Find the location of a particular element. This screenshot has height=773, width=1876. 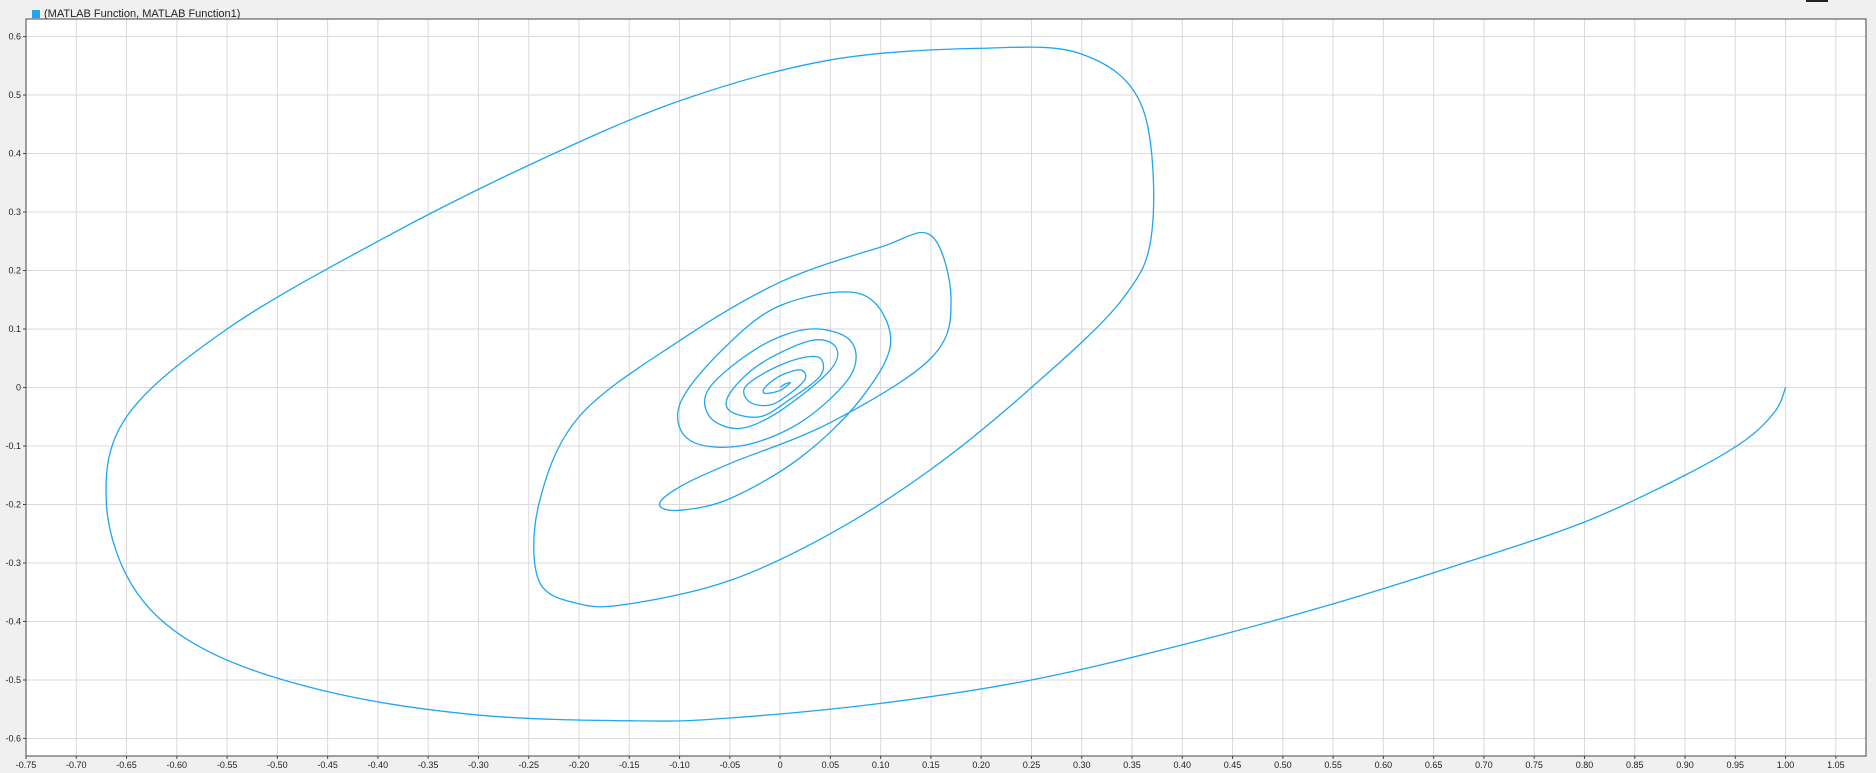

x-tick-label: 0.80 is located at coordinates (1585, 765).